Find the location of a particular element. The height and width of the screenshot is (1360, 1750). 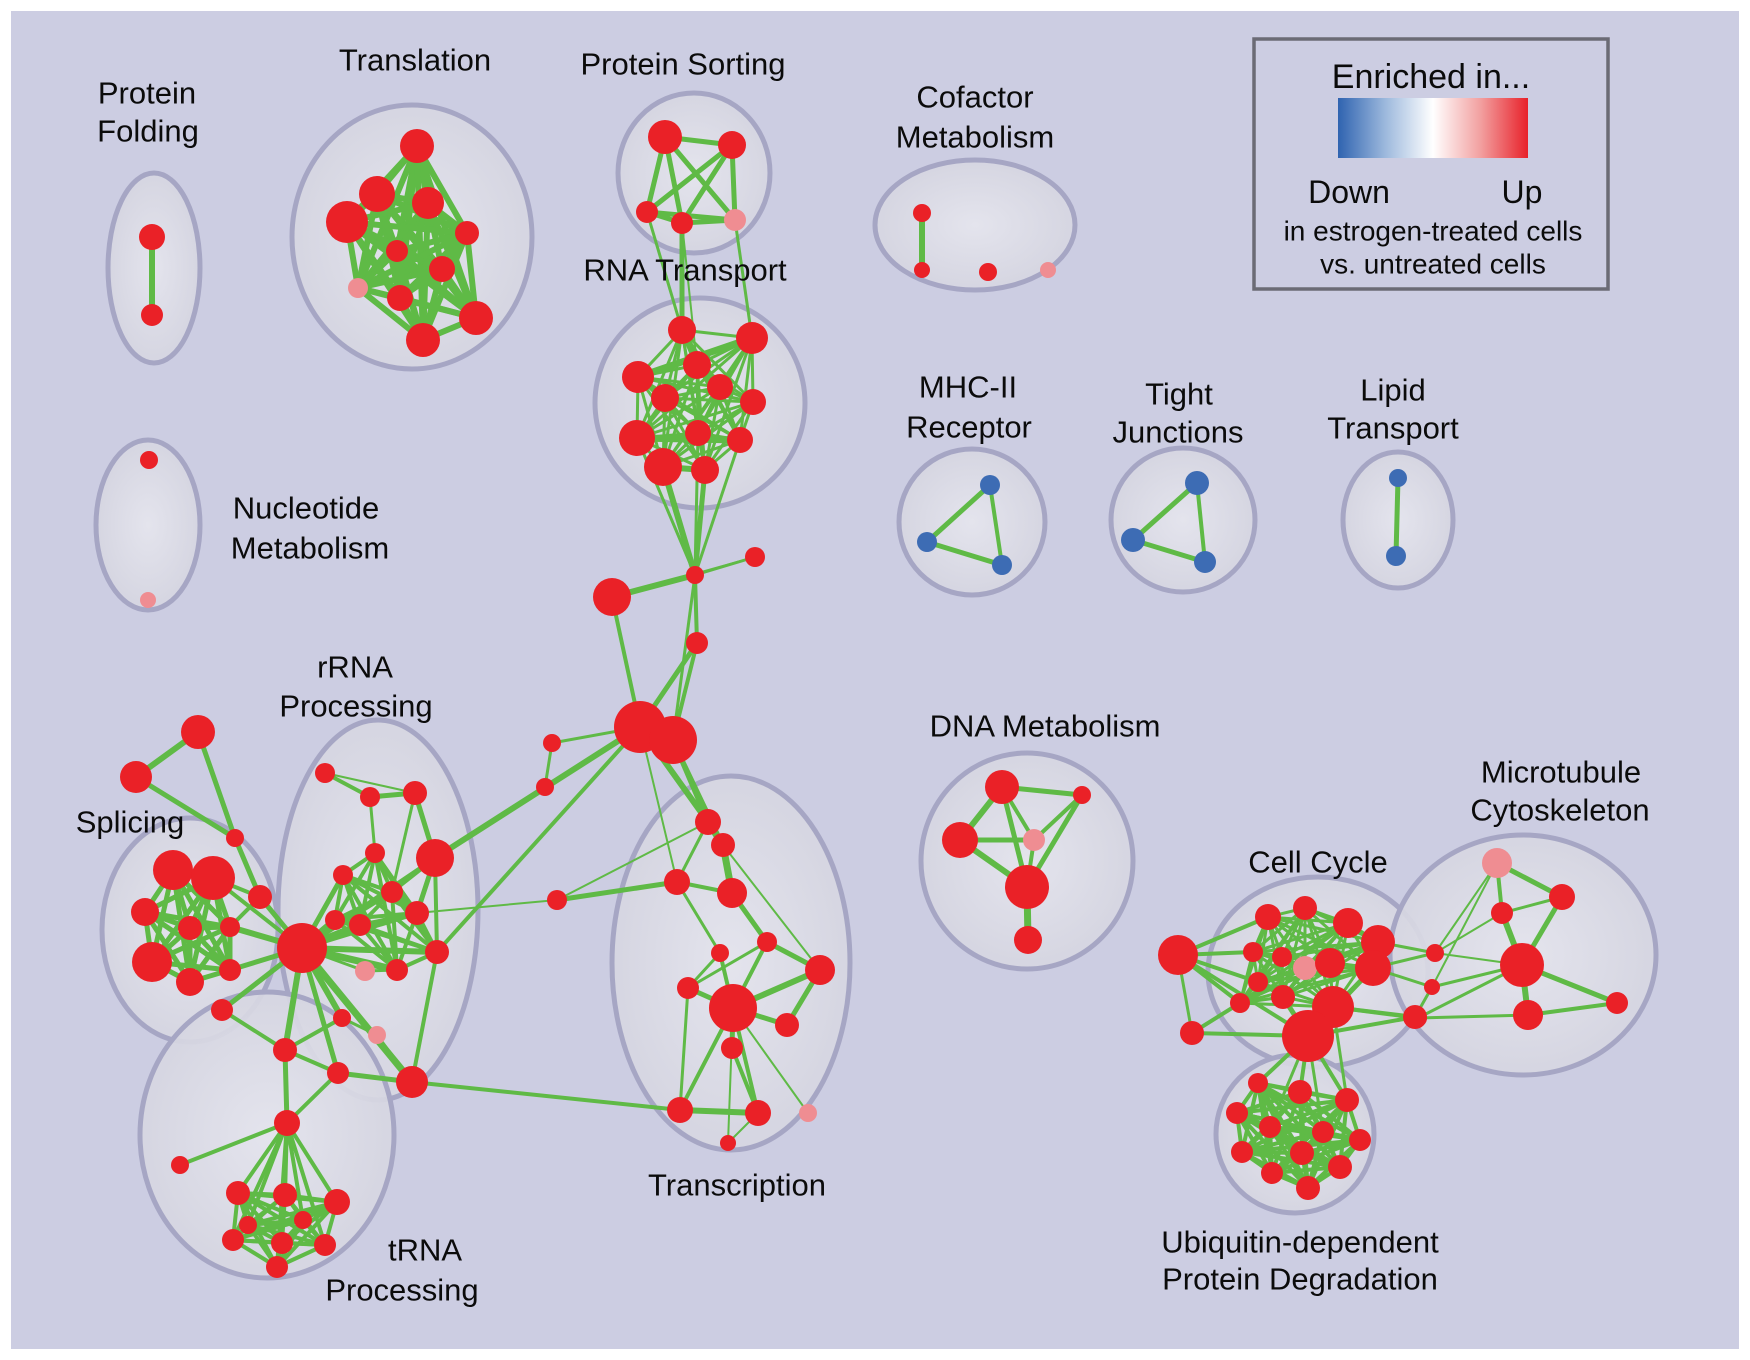

gene-set-node-u4-up is located at coordinates (1237, 1113).